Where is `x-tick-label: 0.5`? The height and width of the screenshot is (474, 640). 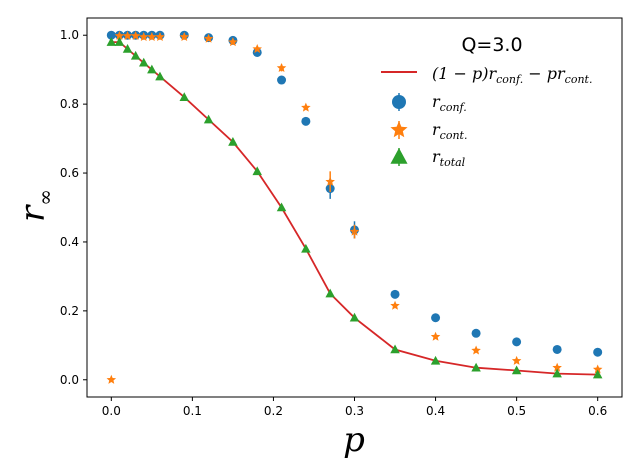
x-tick-label: 0.5 is located at coordinates (516, 411).